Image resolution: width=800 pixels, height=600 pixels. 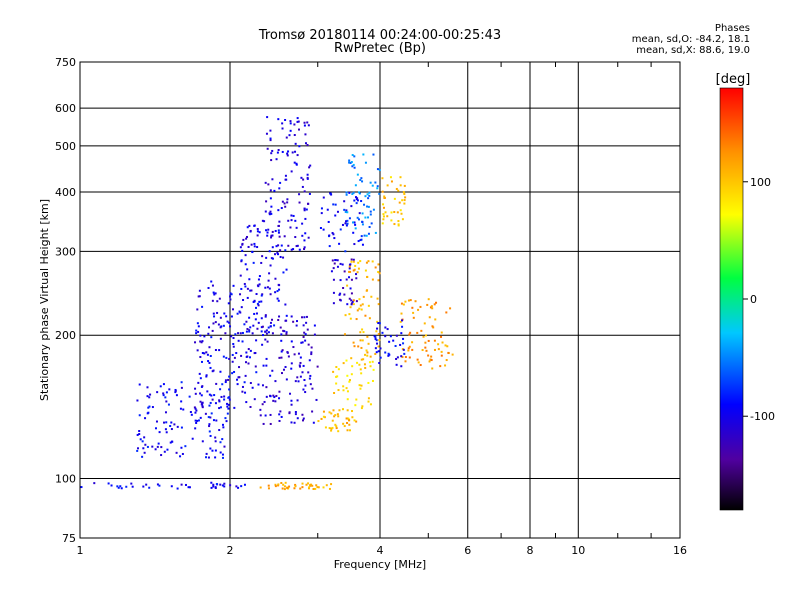 What do you see at coordinates (65, 146) in the screenshot?
I see `y-tick-label: 500` at bounding box center [65, 146].